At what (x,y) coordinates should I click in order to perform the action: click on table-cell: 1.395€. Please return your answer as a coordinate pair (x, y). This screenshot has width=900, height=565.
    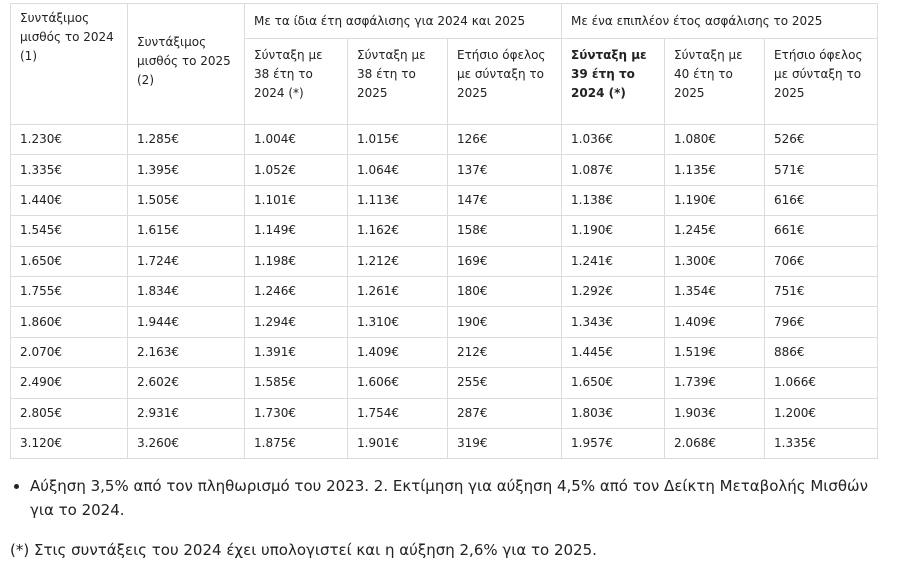
    Looking at the image, I should click on (186, 170).